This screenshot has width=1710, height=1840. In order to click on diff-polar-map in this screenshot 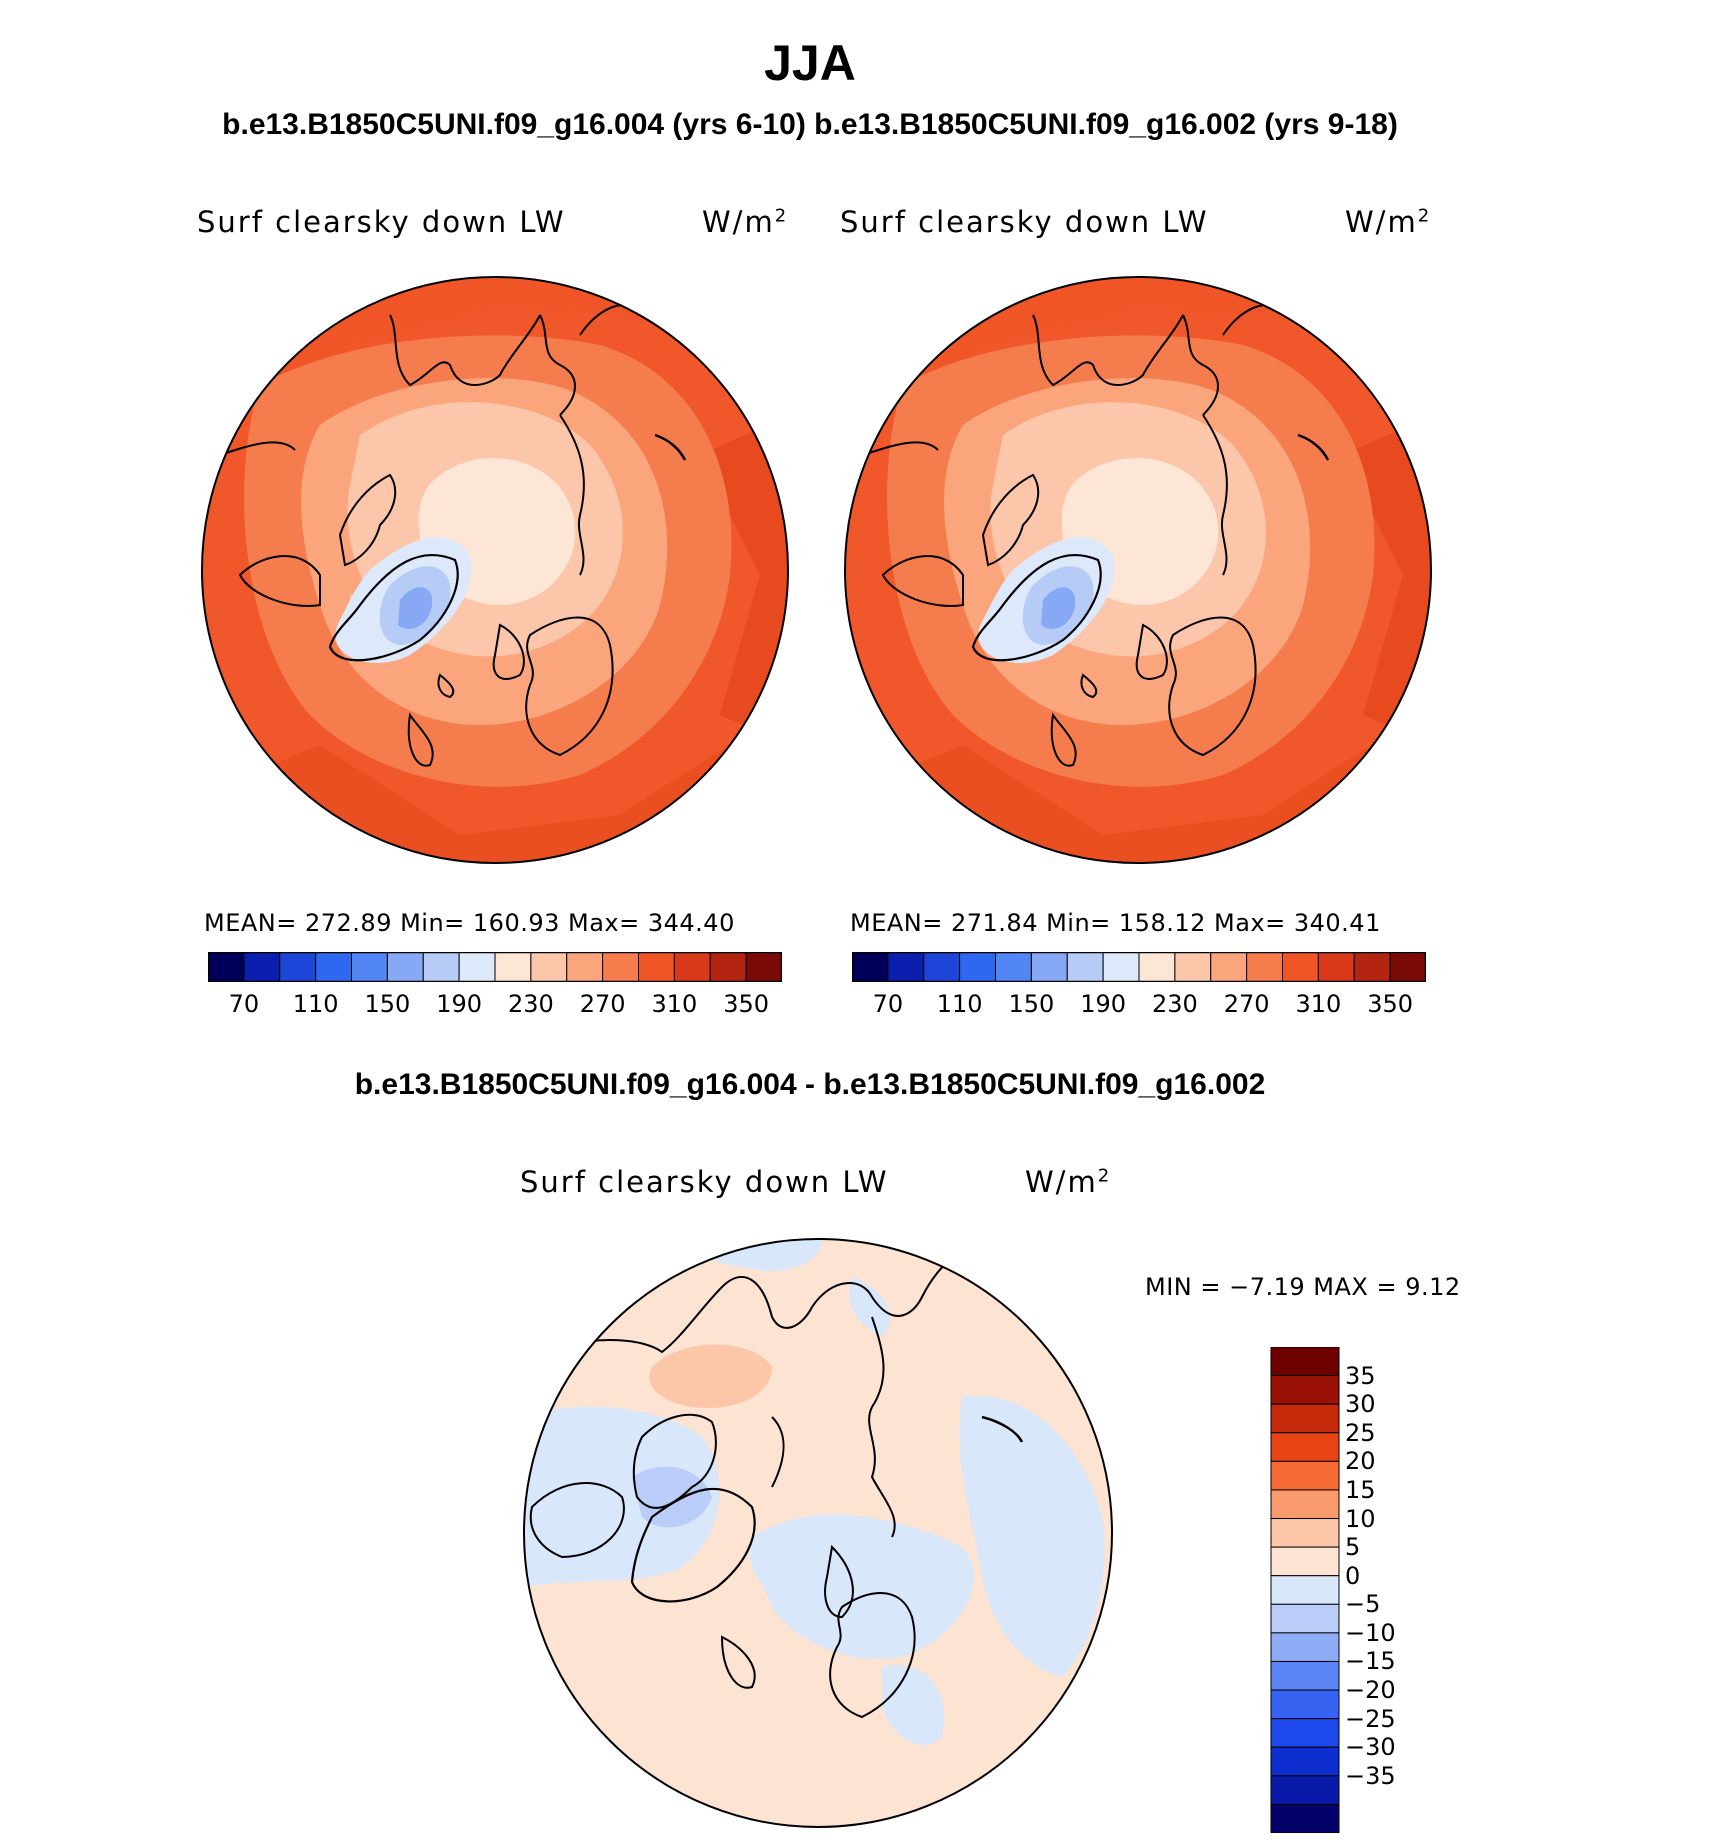, I will do `click(818, 1533)`.